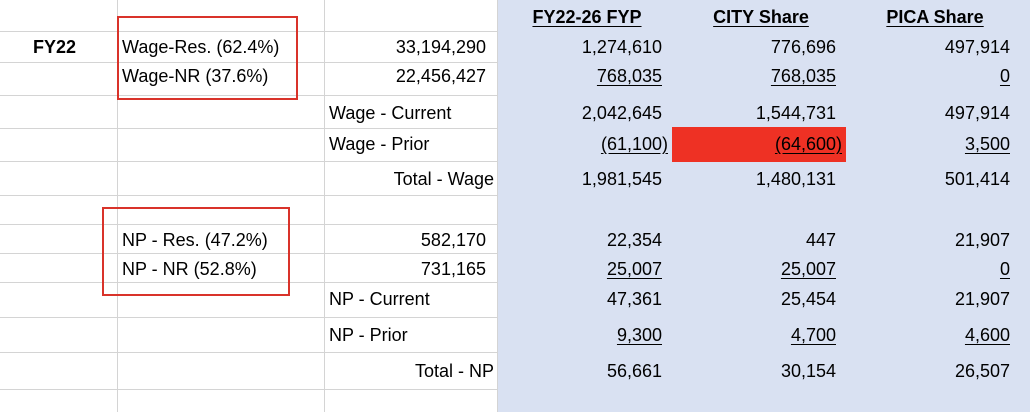 Image resolution: width=1030 pixels, height=412 pixels. Describe the element at coordinates (935, 17) in the screenshot. I see `header-pica-share: PICA Share` at that location.